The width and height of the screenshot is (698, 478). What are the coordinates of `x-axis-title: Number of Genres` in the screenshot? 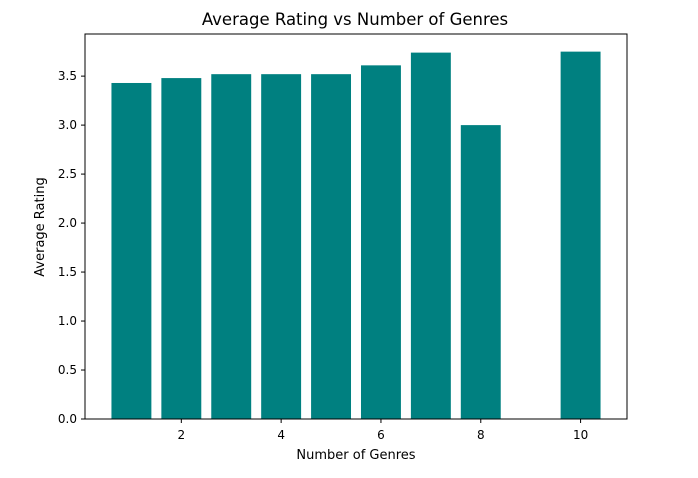 It's located at (355, 455).